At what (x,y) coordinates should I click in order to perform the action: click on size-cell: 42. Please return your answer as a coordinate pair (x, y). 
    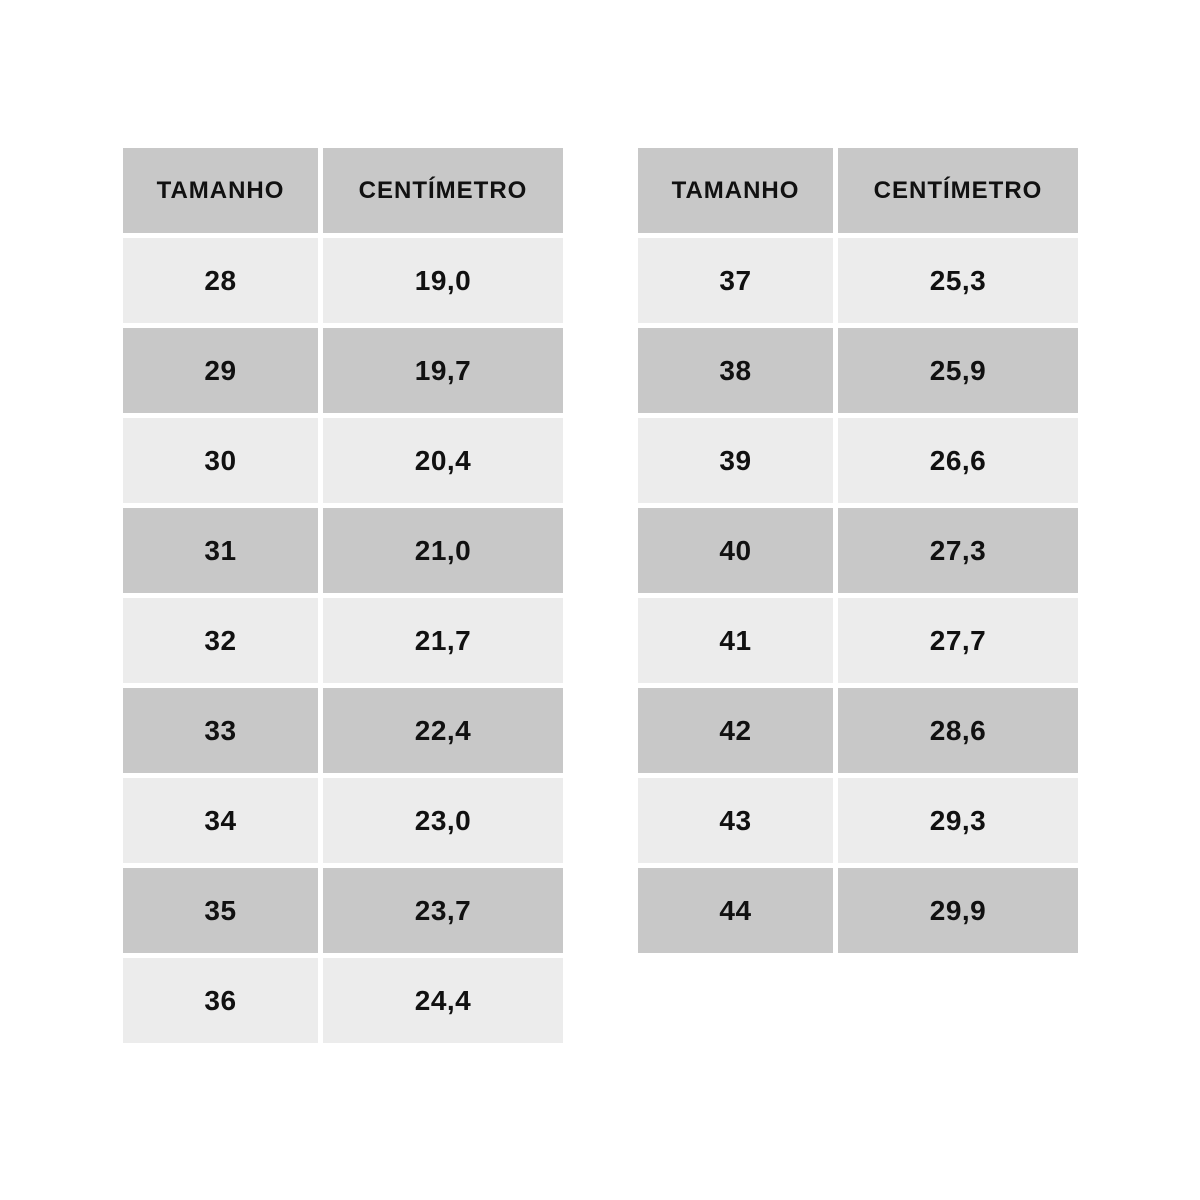
    Looking at the image, I should click on (735, 730).